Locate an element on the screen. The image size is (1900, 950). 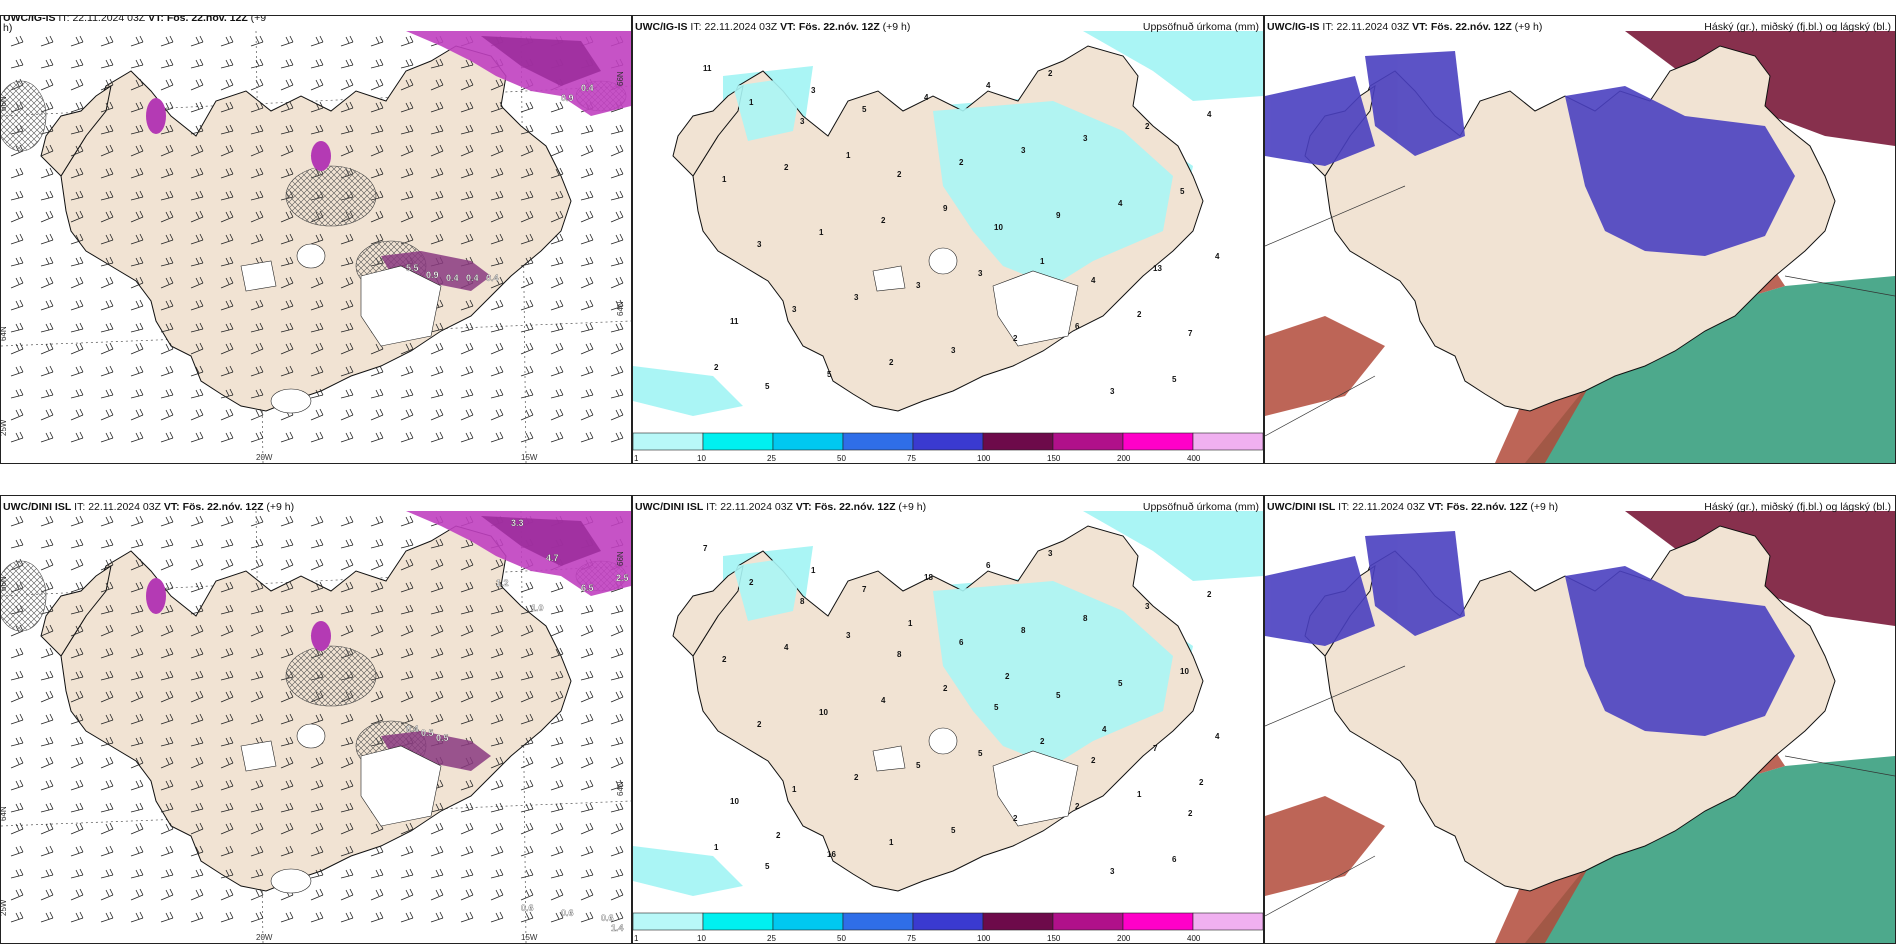
wind-precip-label: 1.4 is located at coordinates (617, 928).